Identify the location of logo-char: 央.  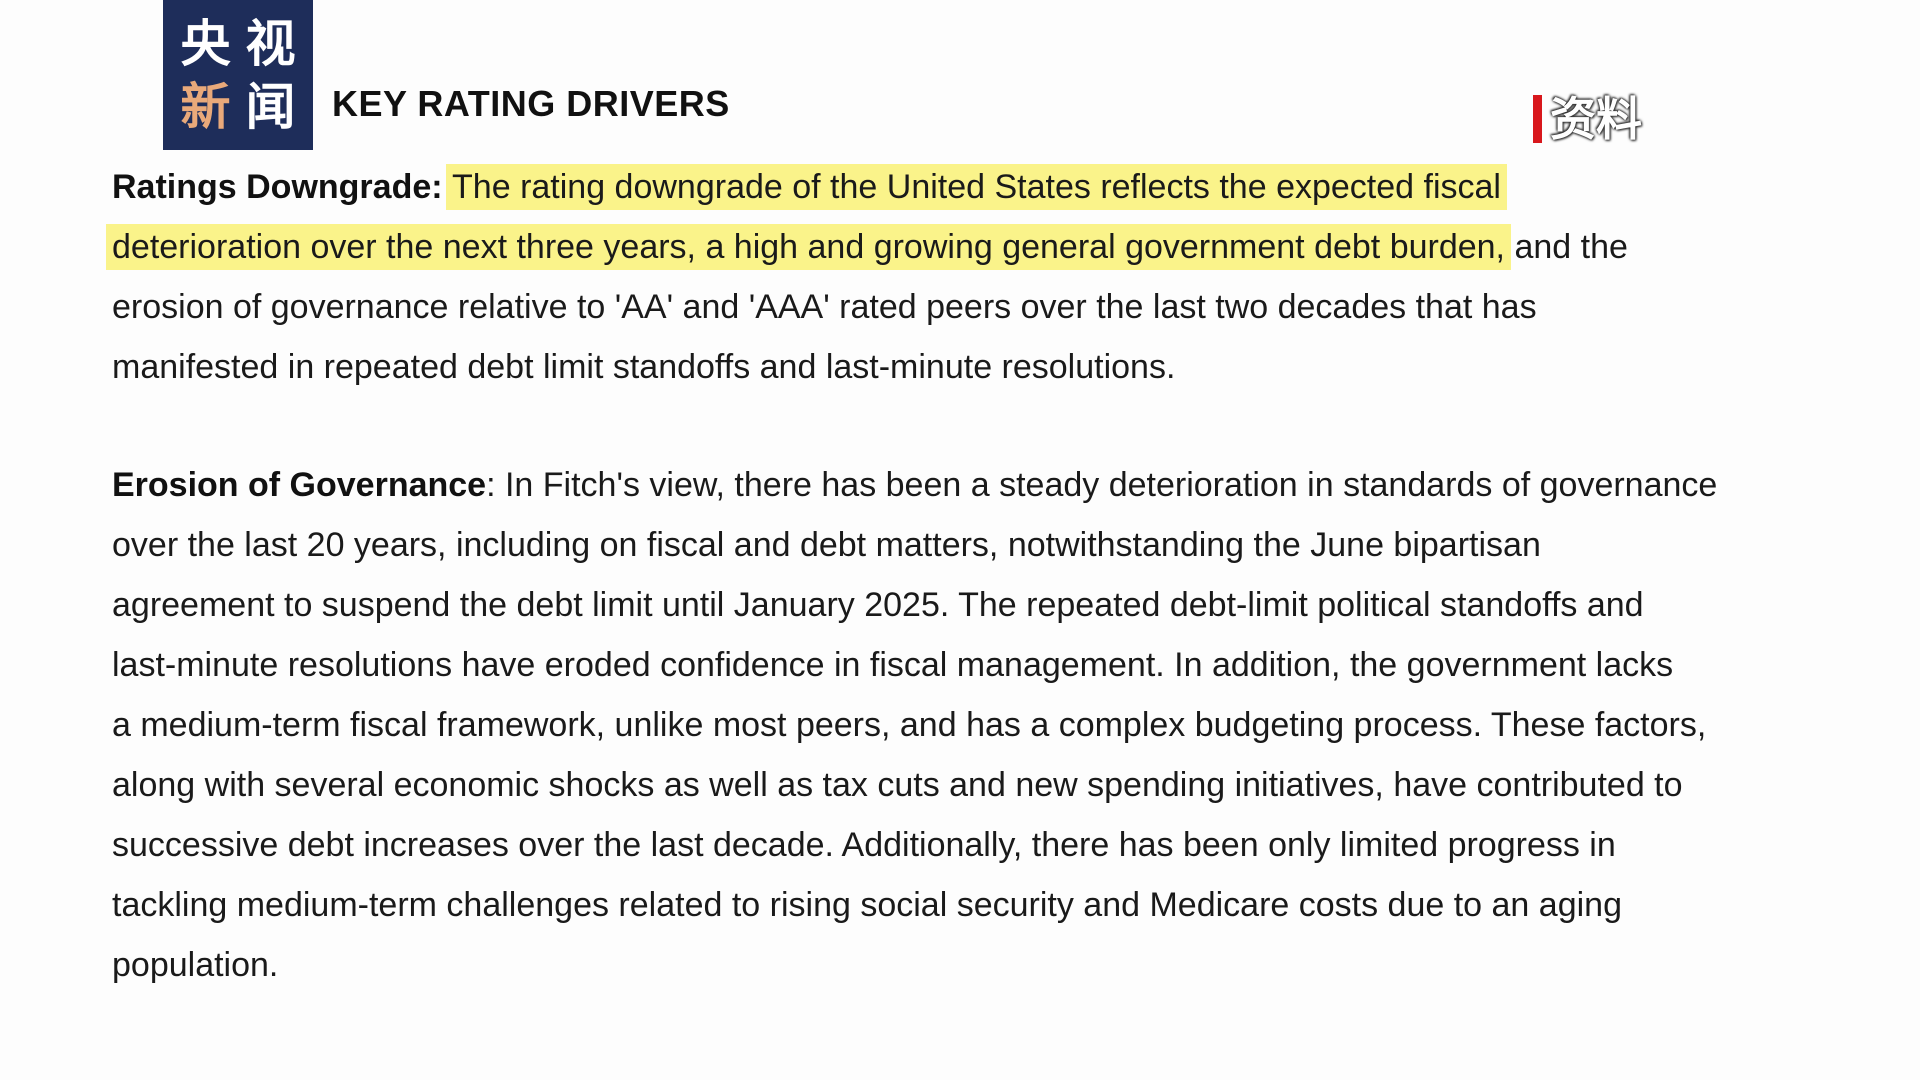
(205, 43).